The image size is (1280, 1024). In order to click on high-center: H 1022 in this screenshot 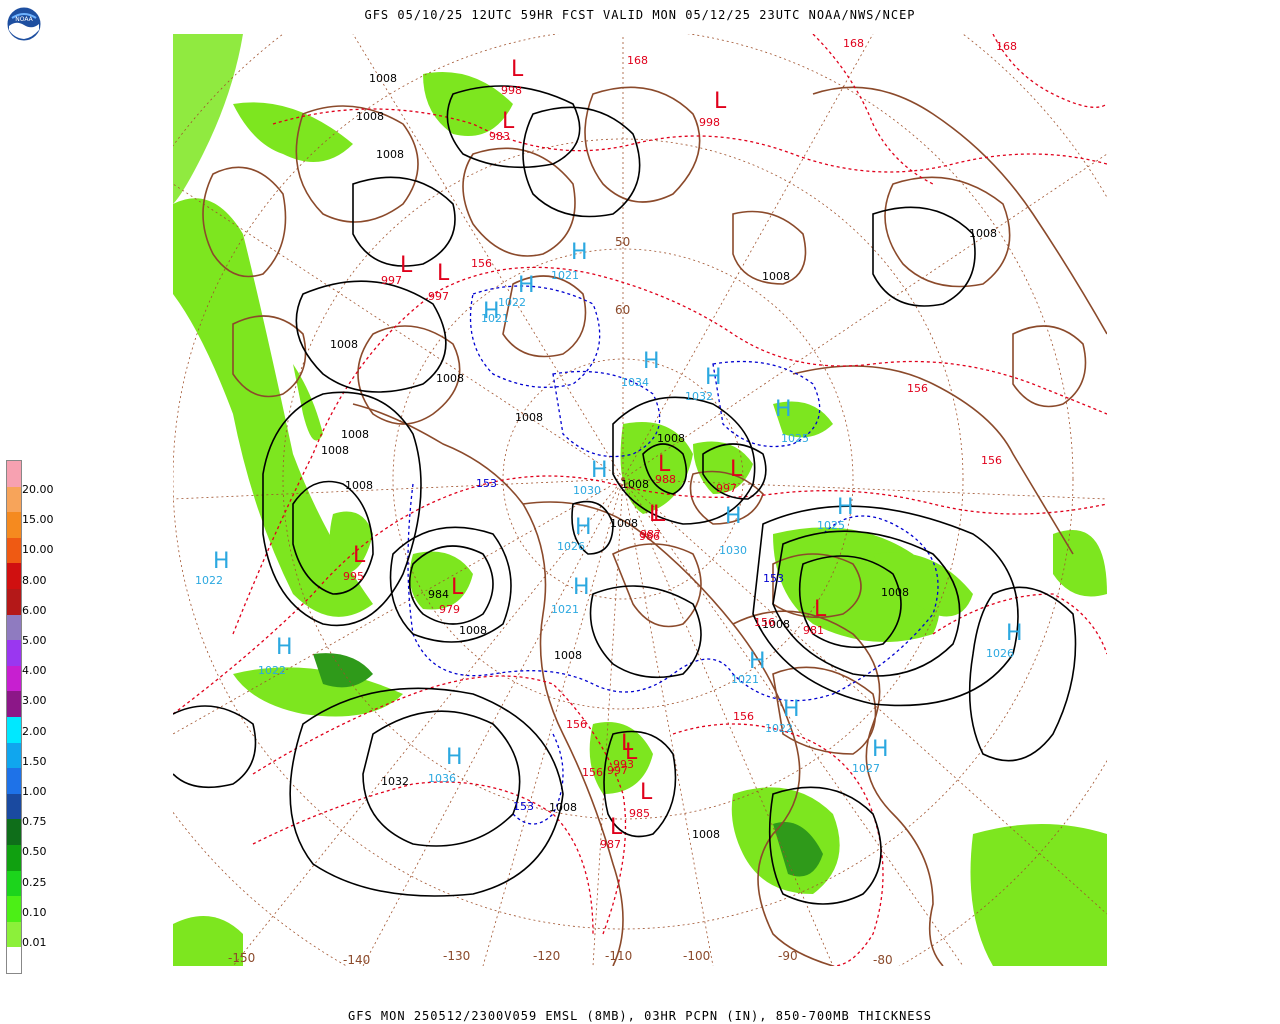, I will do `click(275, 656)`.